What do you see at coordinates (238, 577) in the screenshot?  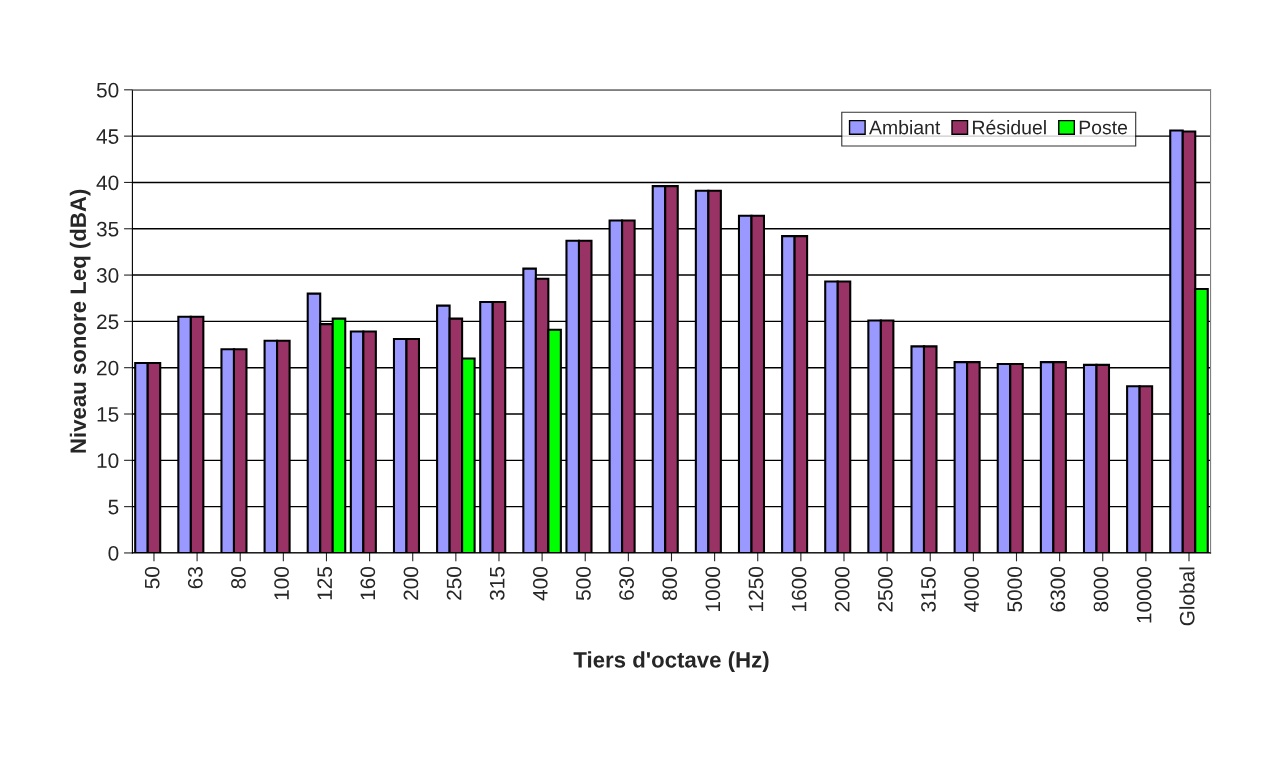 I see `x-tick-label: 80` at bounding box center [238, 577].